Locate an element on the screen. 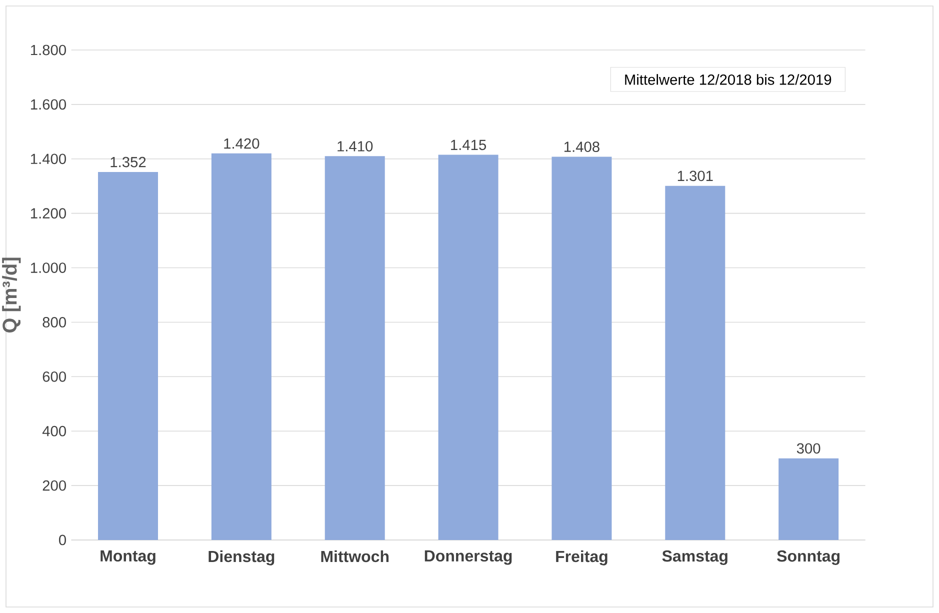  x-tick-label: Samstag is located at coordinates (695, 557).